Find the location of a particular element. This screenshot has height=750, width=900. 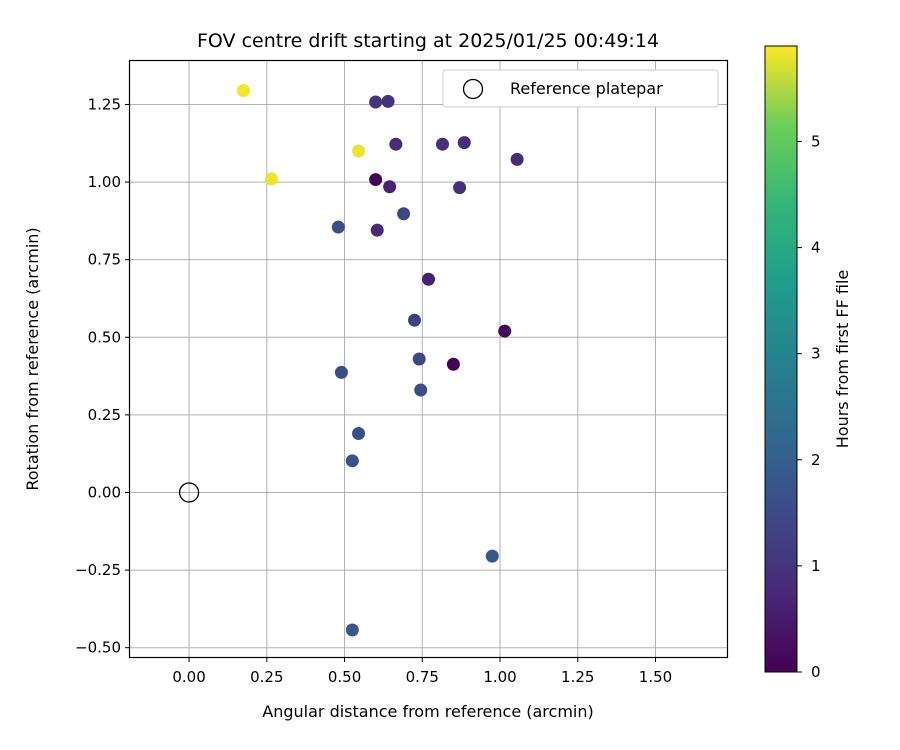

colorbar-tick-label: 3 is located at coordinates (816, 354).